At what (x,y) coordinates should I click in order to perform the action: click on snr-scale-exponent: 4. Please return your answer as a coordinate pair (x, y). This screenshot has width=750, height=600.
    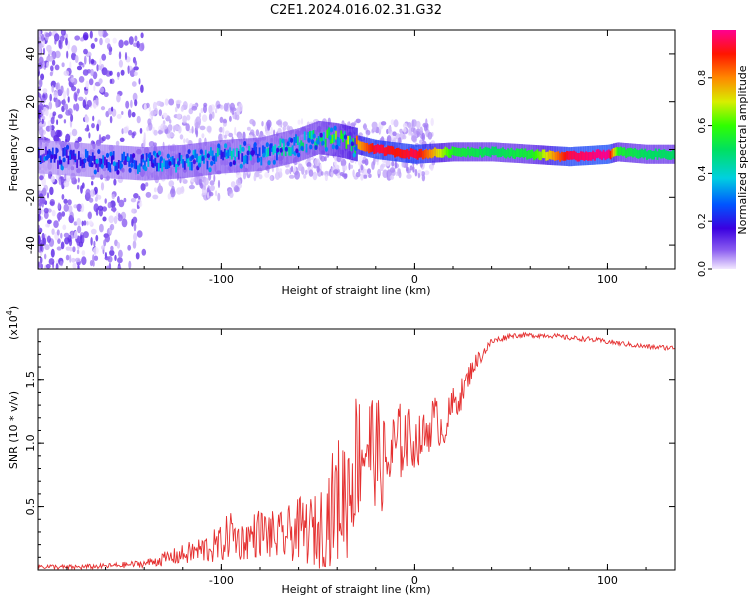
    Looking at the image, I should click on (9, 312).